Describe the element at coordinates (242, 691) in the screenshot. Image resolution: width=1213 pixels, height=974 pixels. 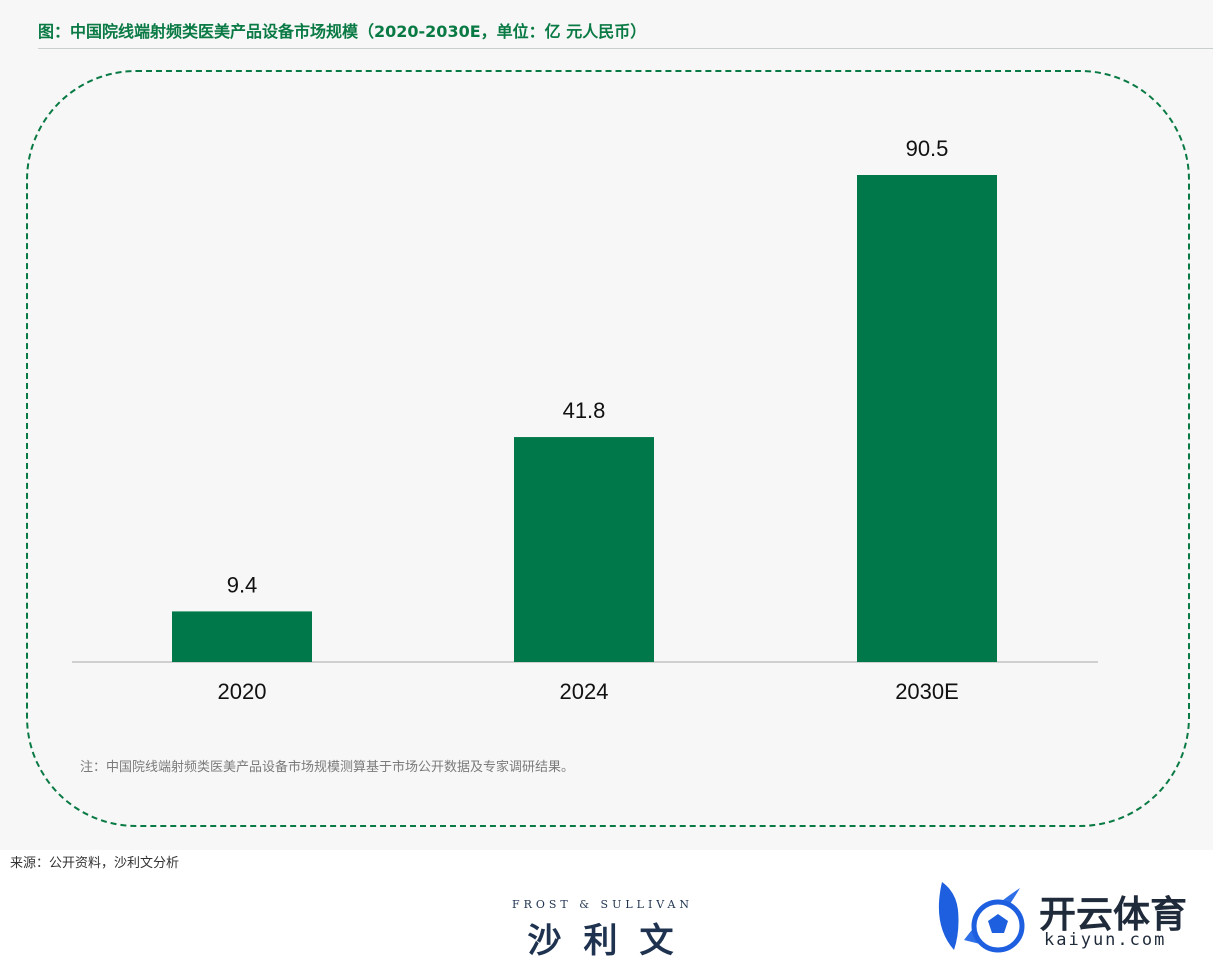
I see `x-tick-label-2020: 2020` at that location.